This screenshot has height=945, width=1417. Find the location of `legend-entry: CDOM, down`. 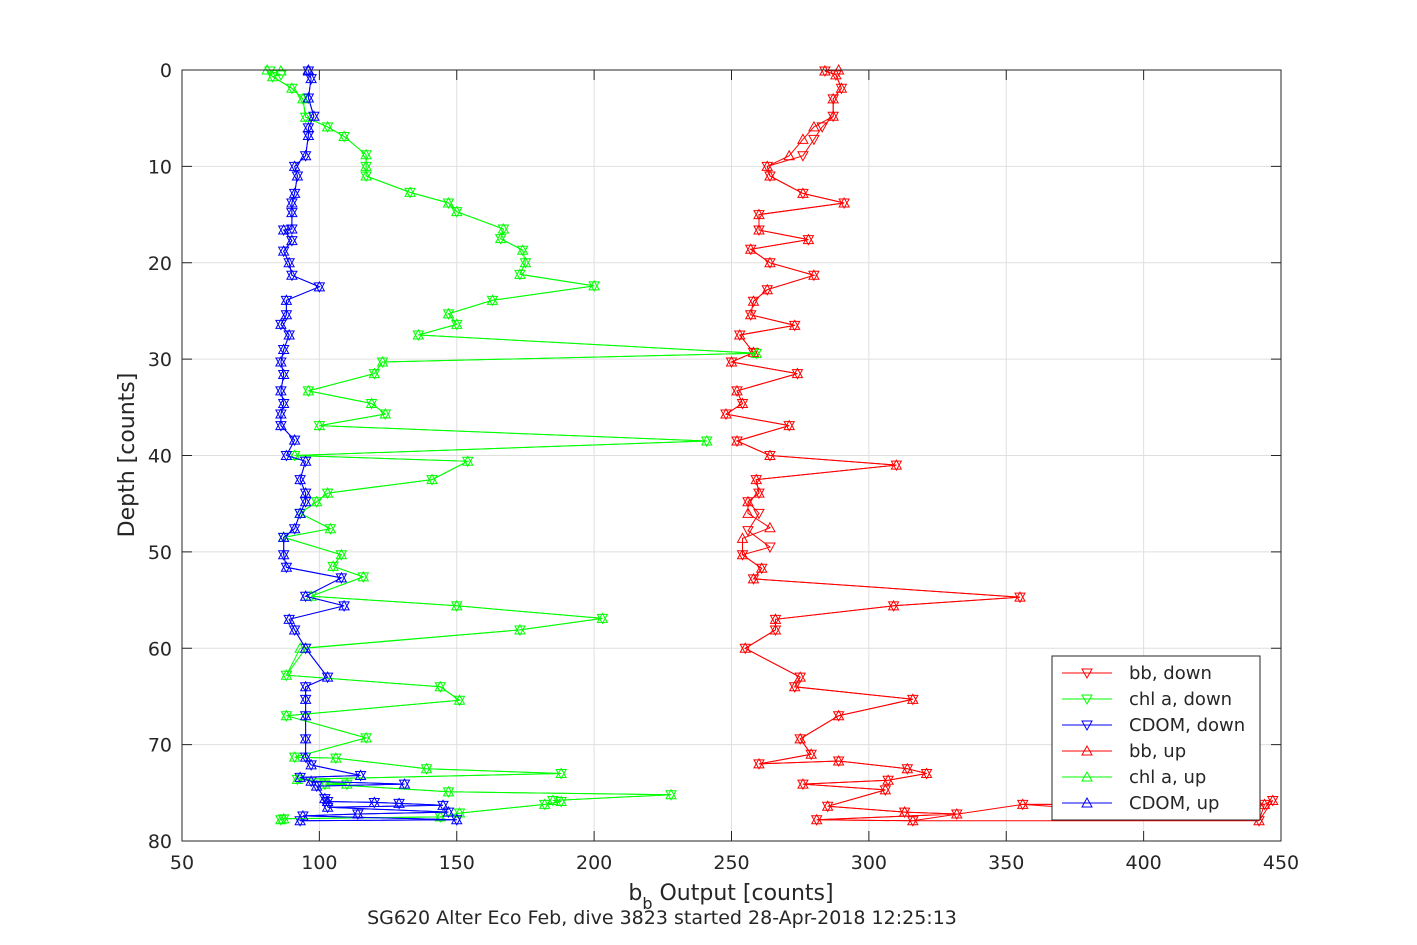

legend-entry: CDOM, down is located at coordinates (1187, 725).